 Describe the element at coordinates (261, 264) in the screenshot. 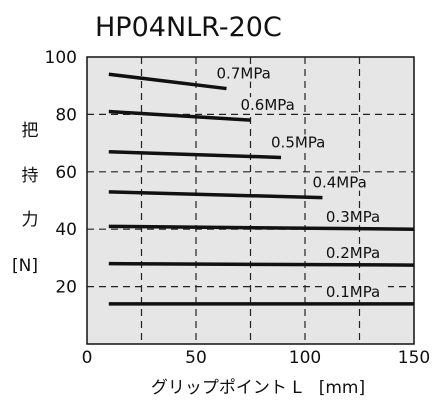

I see `series-line-0.2MPa` at that location.